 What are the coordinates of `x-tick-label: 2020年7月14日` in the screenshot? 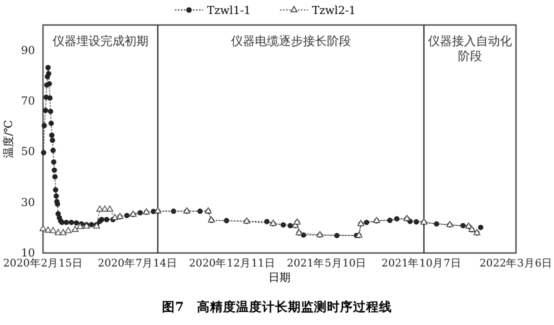 It's located at (138, 263).